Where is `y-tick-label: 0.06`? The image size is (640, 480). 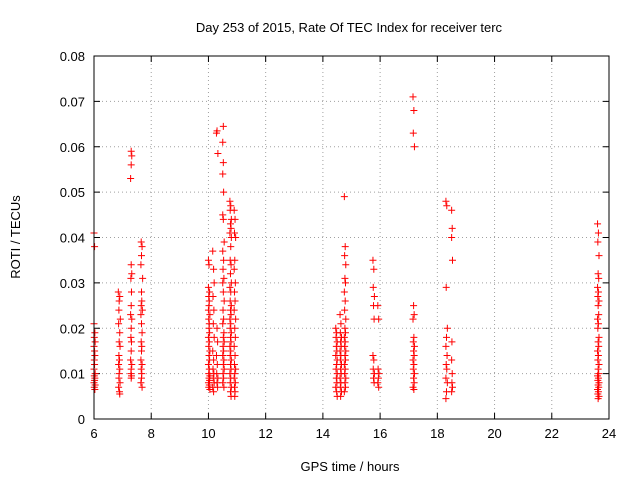
y-tick-label: 0.06 is located at coordinates (72, 147).